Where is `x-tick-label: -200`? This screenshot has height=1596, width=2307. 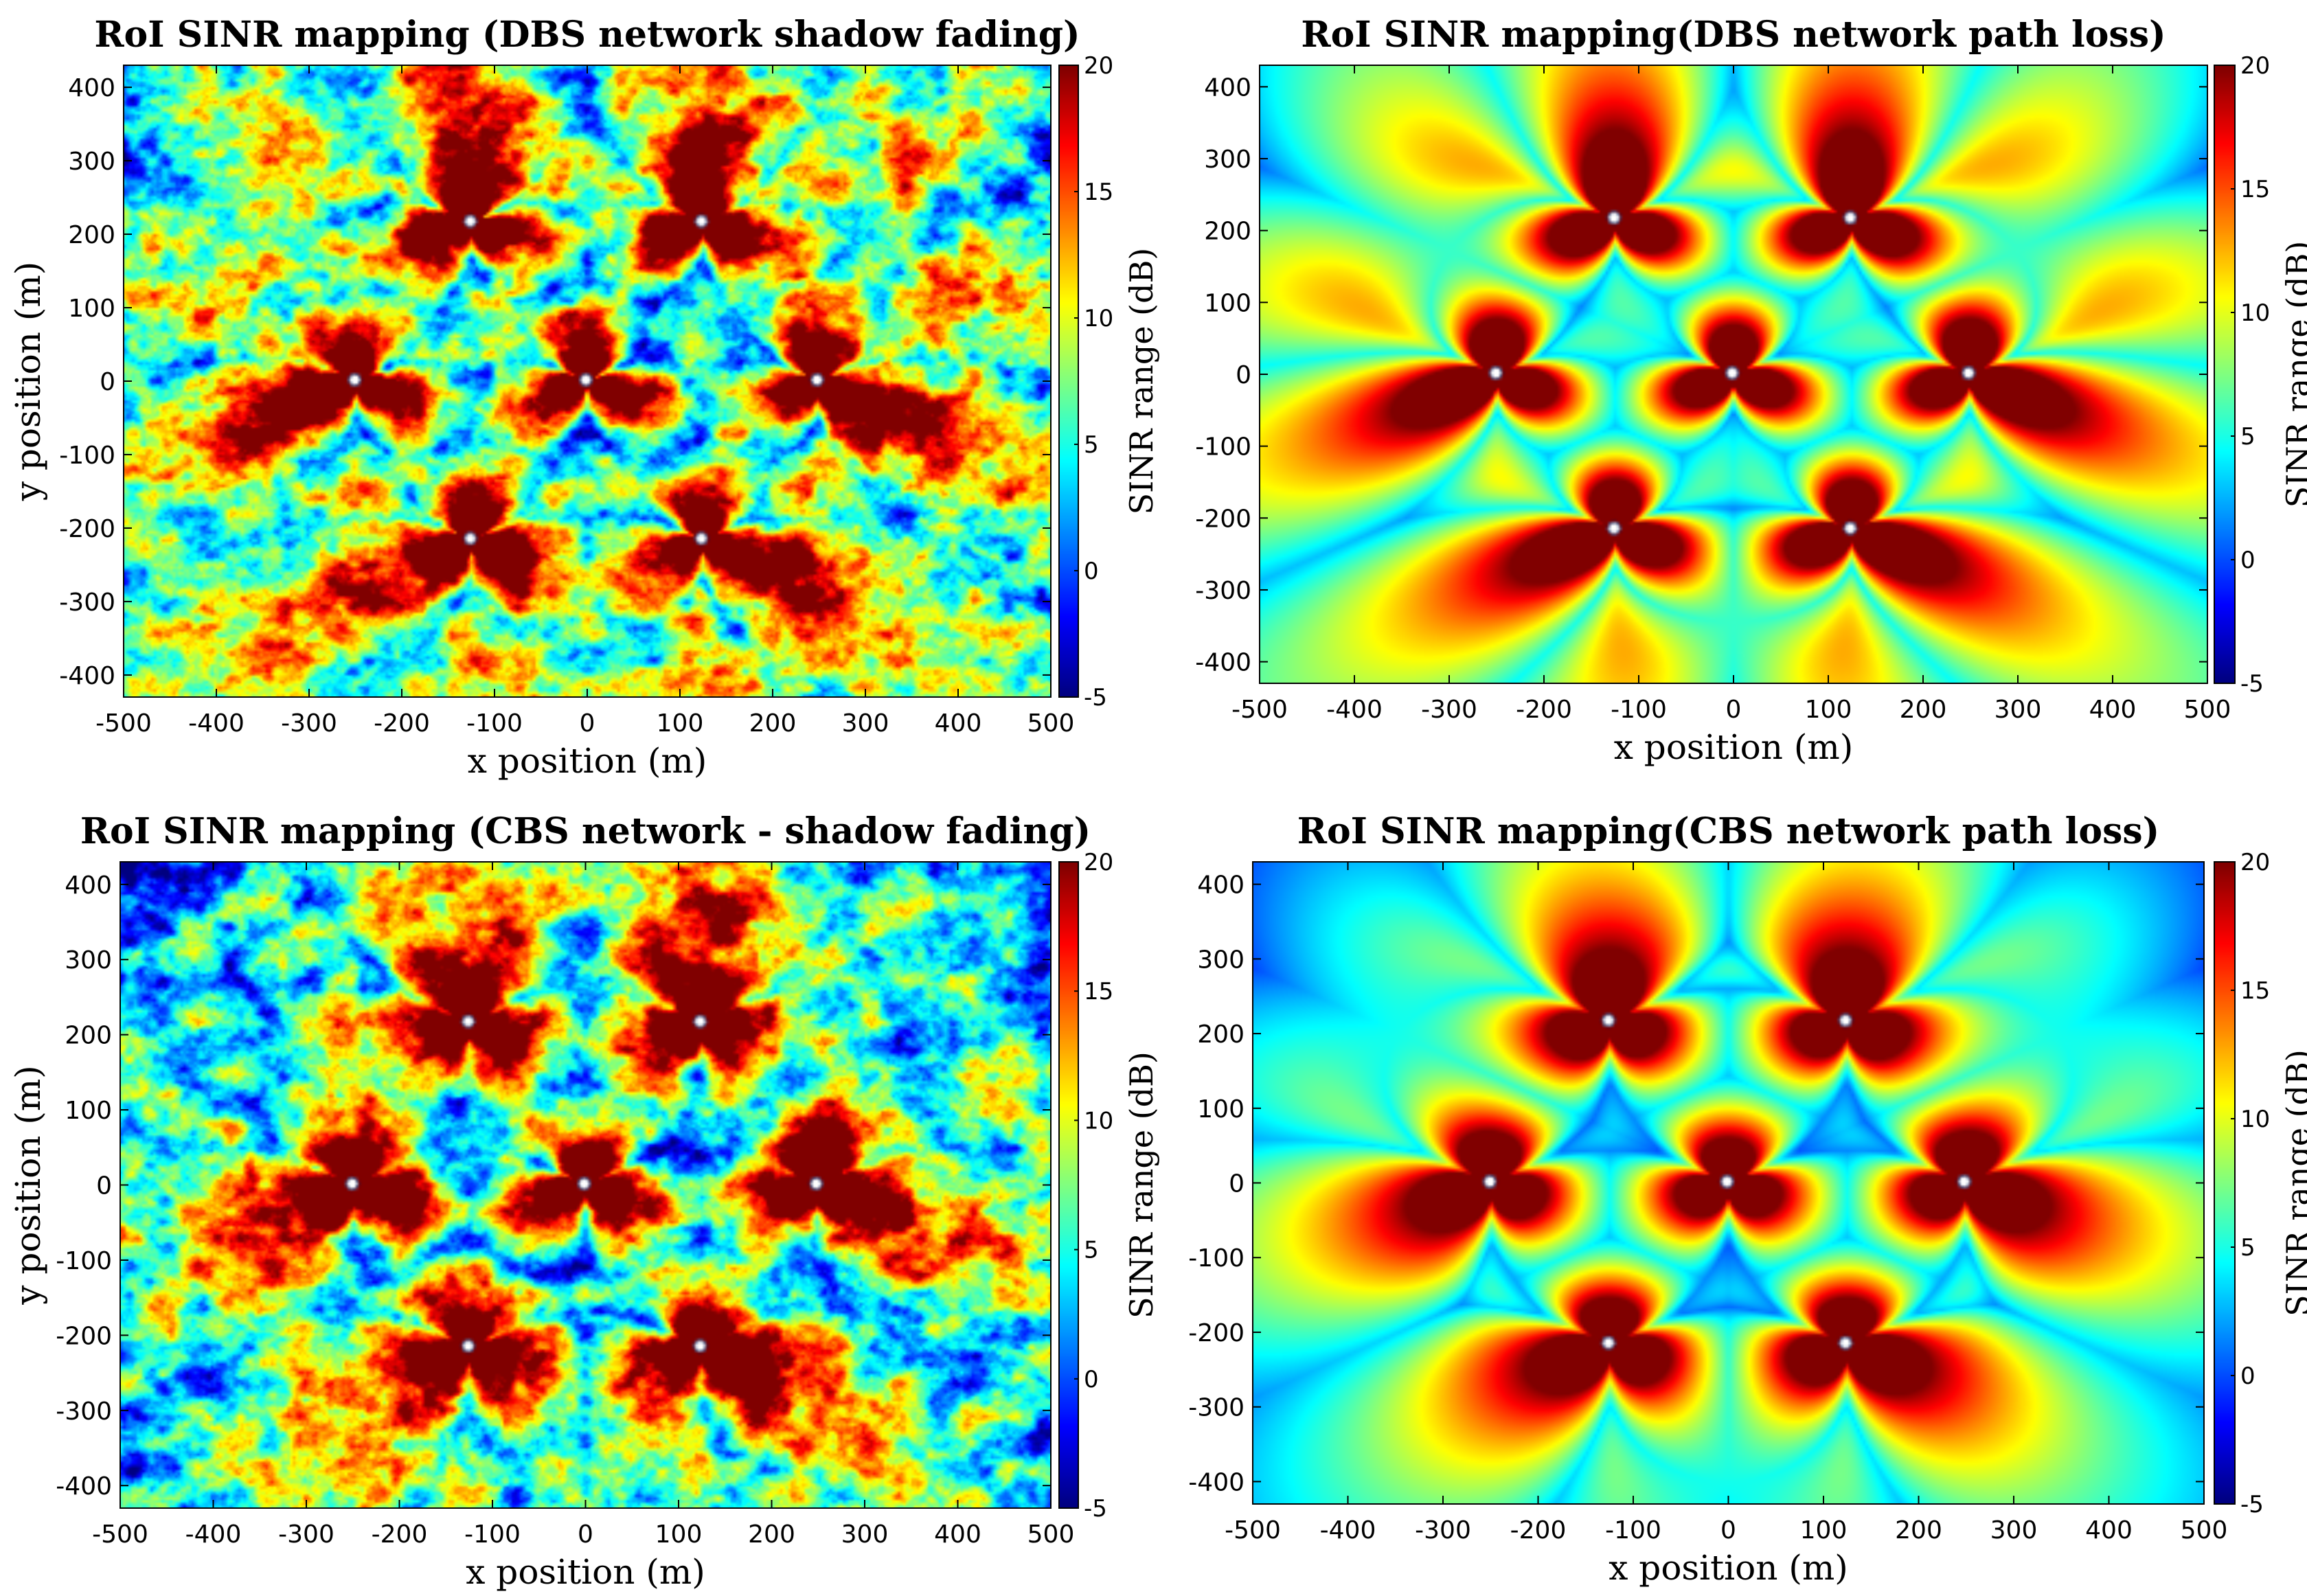 x-tick-label: -200 is located at coordinates (402, 723).